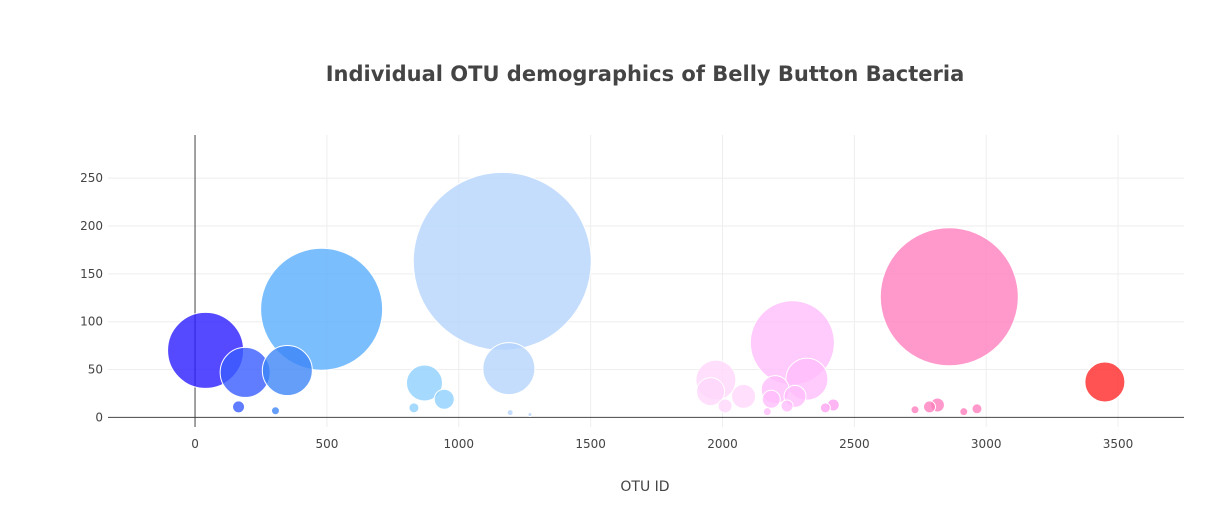 The height and width of the screenshot is (510, 1219). Describe the element at coordinates (91, 226) in the screenshot. I see `y-tick-label: 200` at that location.